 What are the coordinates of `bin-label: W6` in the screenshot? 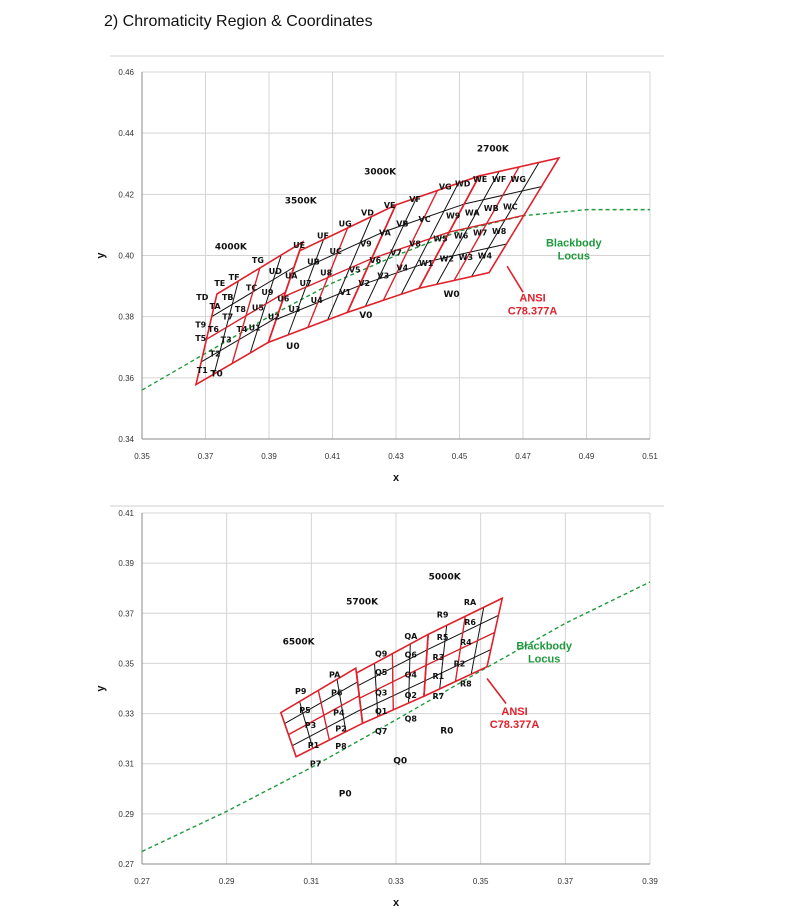 It's located at (461, 236).